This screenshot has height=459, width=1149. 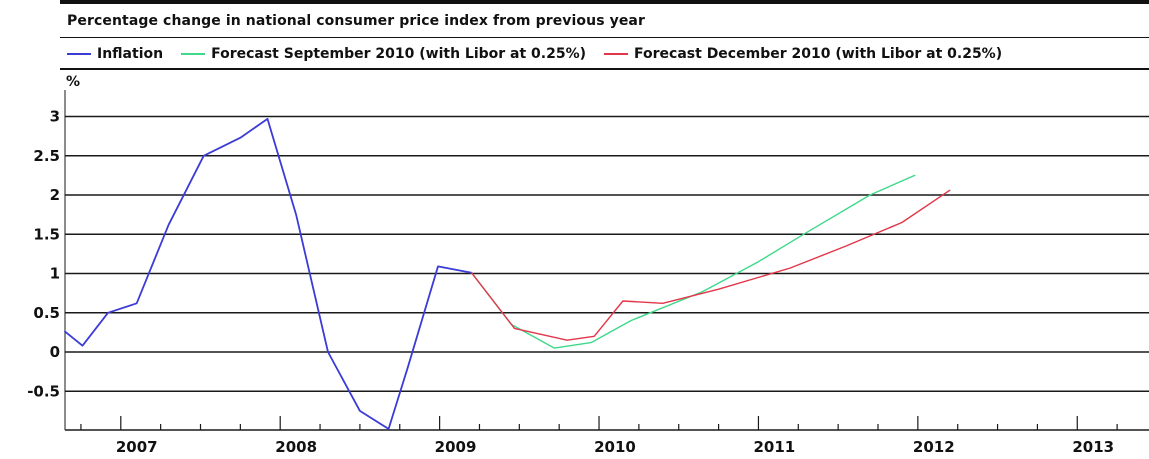 I want to click on y-tick-label: 2.5, so click(x=46, y=156).